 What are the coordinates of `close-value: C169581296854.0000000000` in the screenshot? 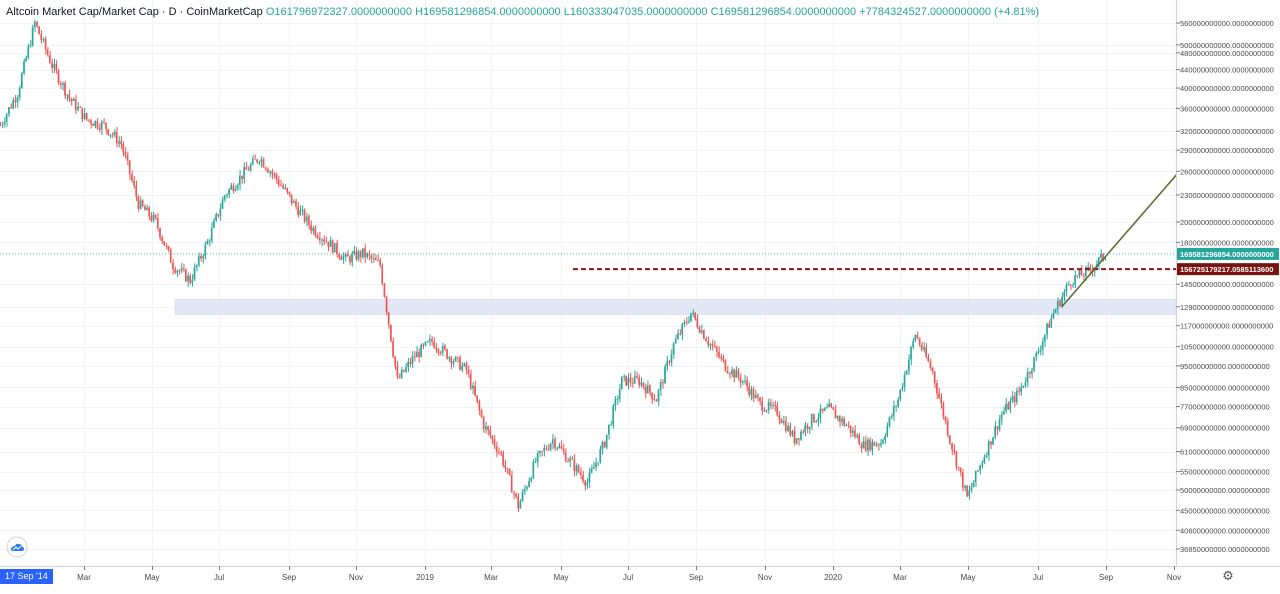 It's located at (783, 12).